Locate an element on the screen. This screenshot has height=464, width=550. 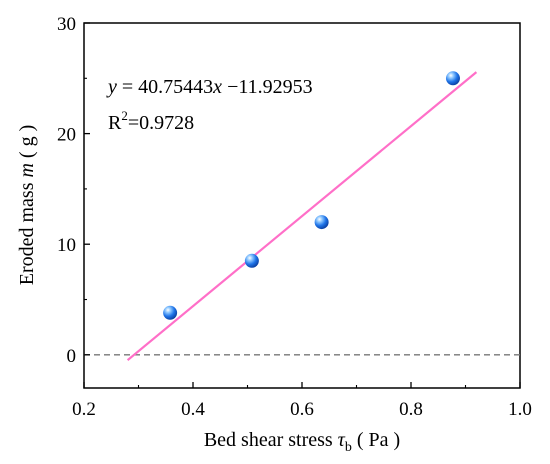
x-tick-label: 0.8 is located at coordinates (411, 409).